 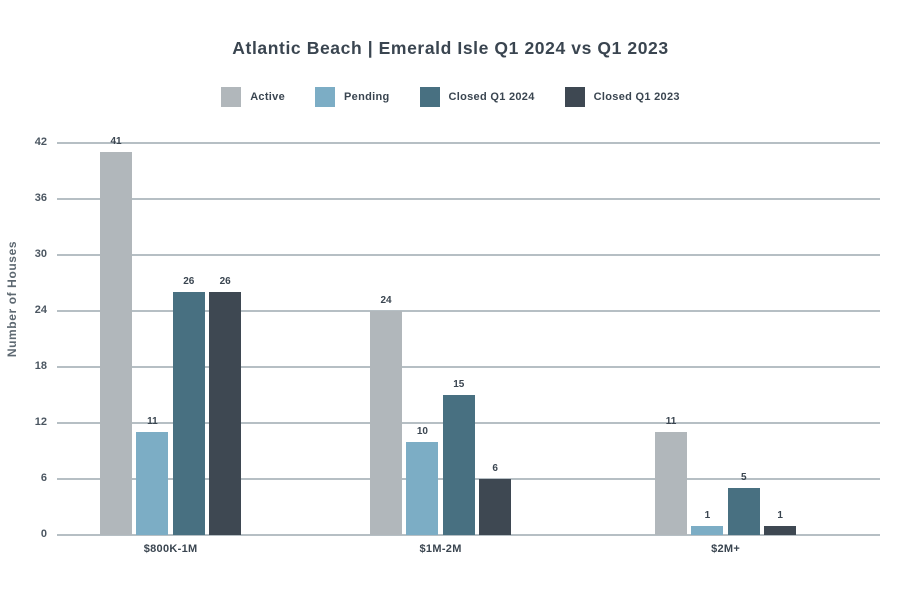 What do you see at coordinates (116, 343) in the screenshot?
I see `bar-active-800k-1m` at bounding box center [116, 343].